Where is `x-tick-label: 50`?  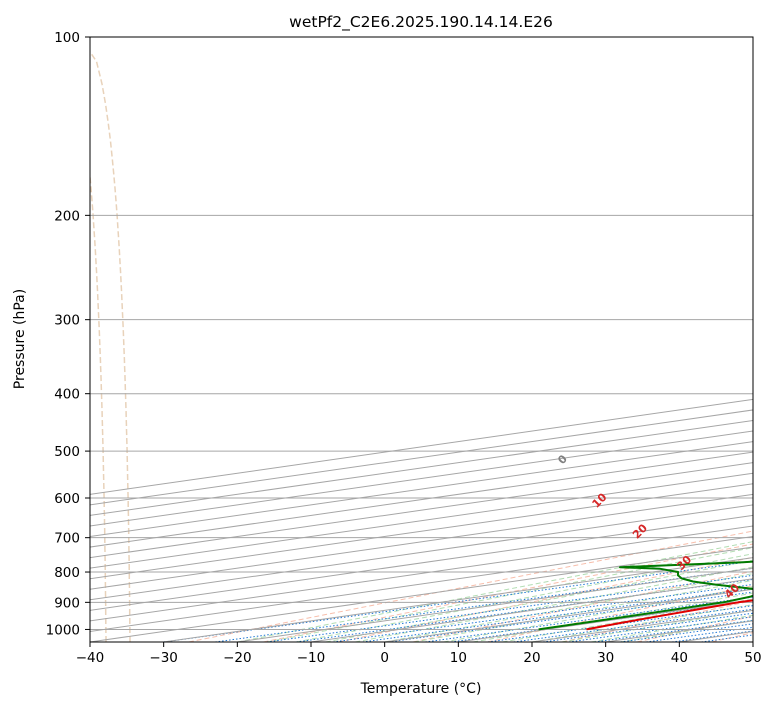 x-tick-label: 50 is located at coordinates (752, 658).